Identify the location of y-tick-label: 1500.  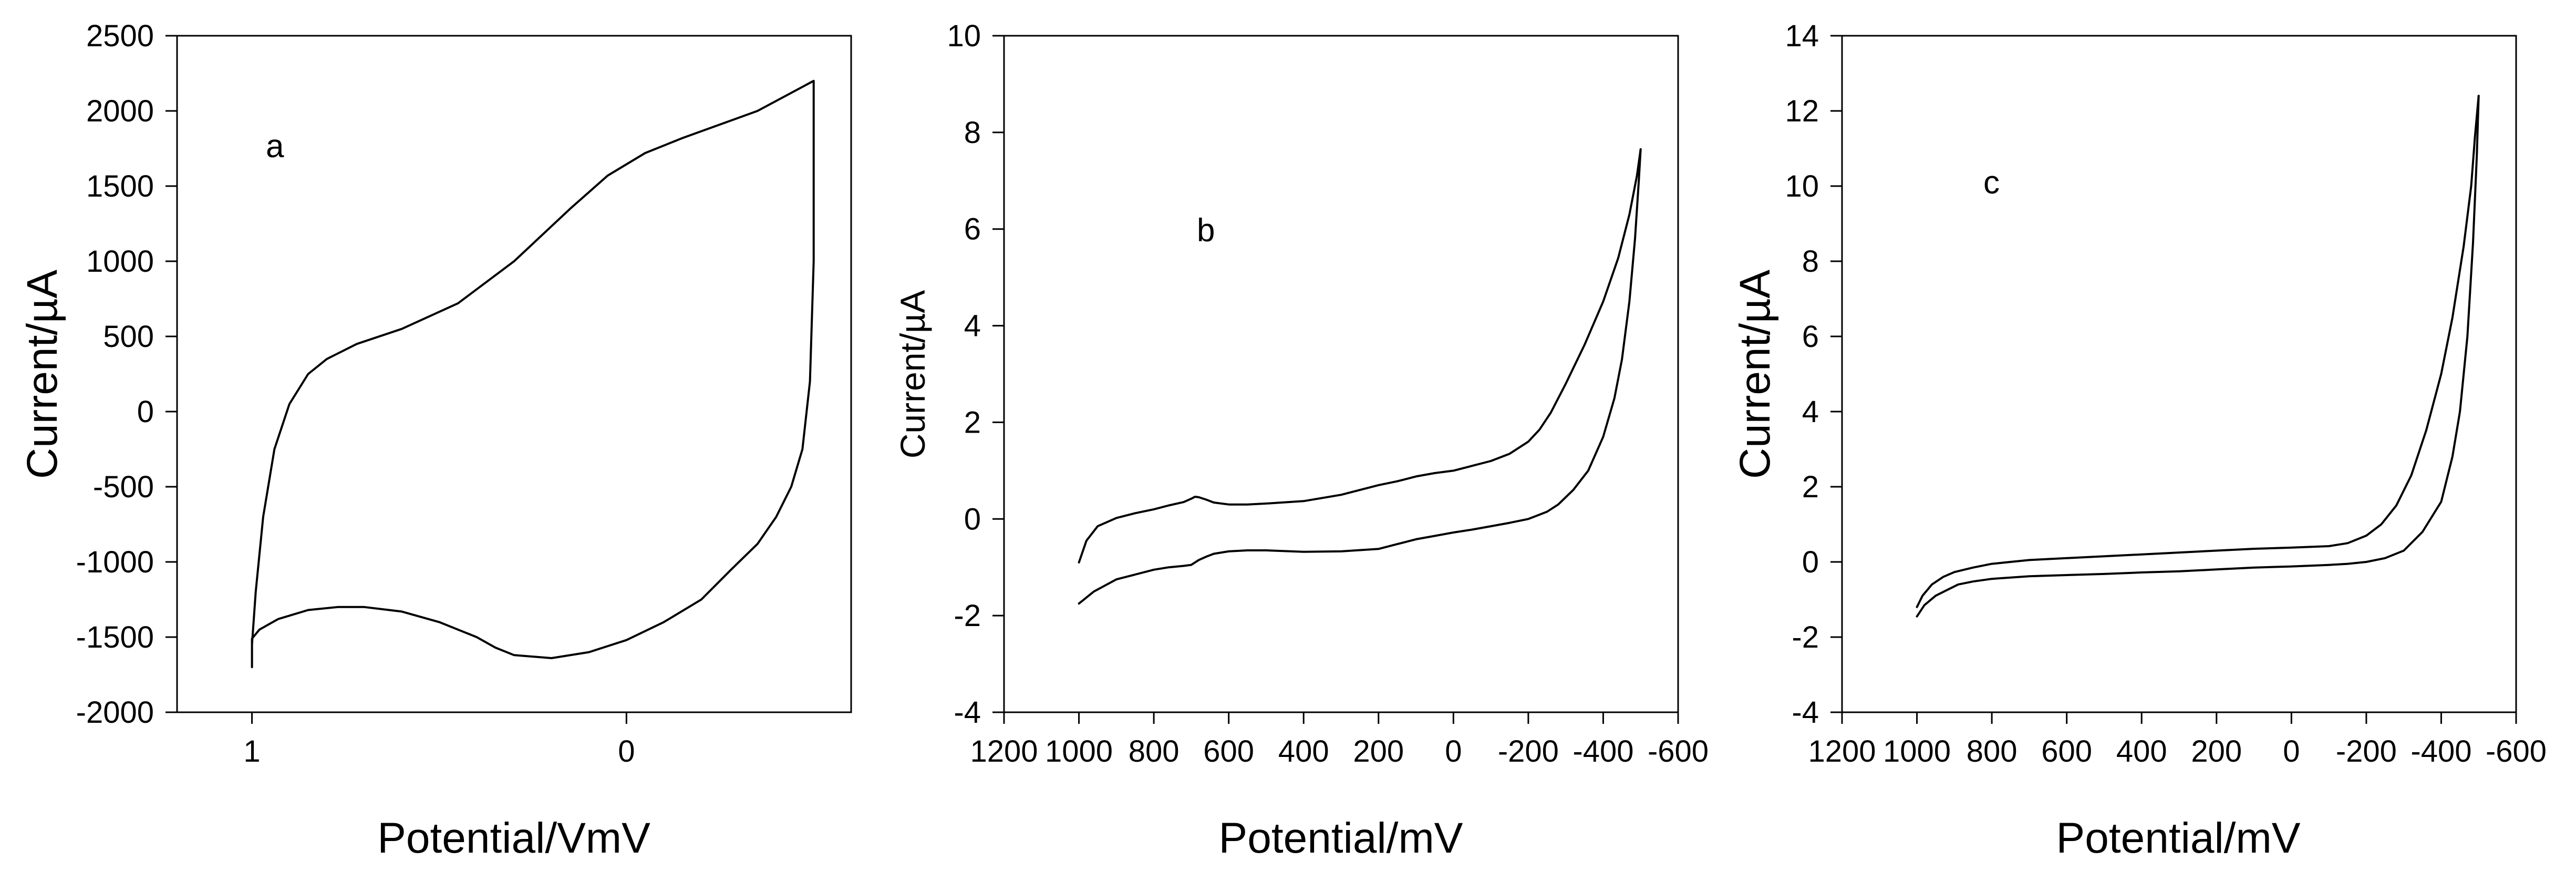
(120, 186).